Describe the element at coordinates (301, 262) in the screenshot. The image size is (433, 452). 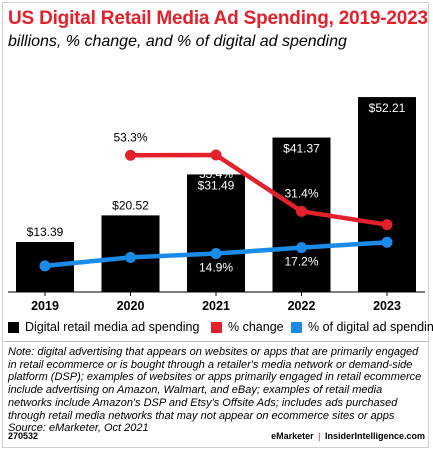
I see `pct-digital-label-2022: 17.2%` at that location.